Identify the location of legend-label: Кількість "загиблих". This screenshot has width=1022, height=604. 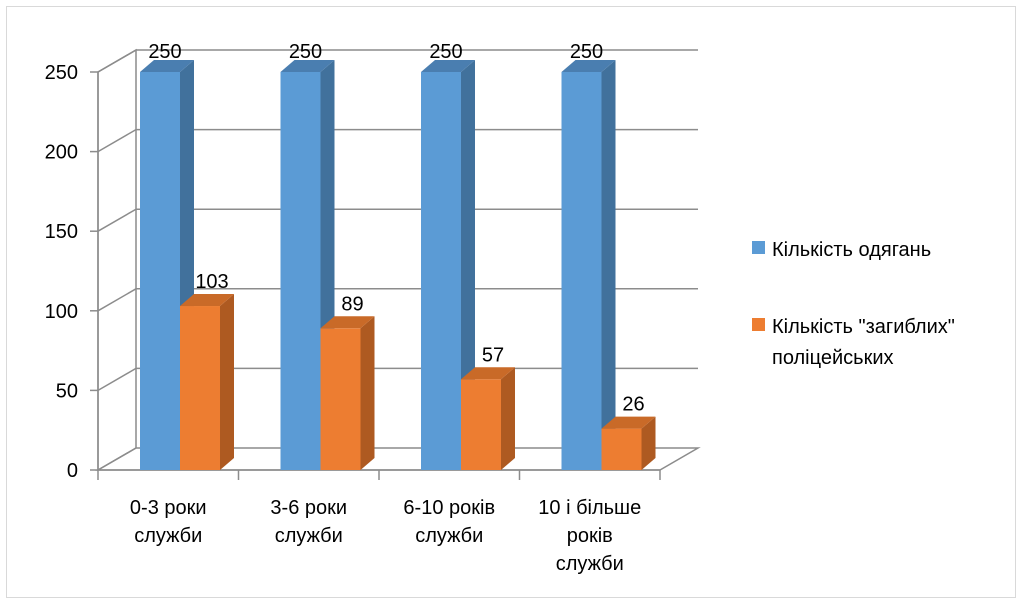
(863, 327).